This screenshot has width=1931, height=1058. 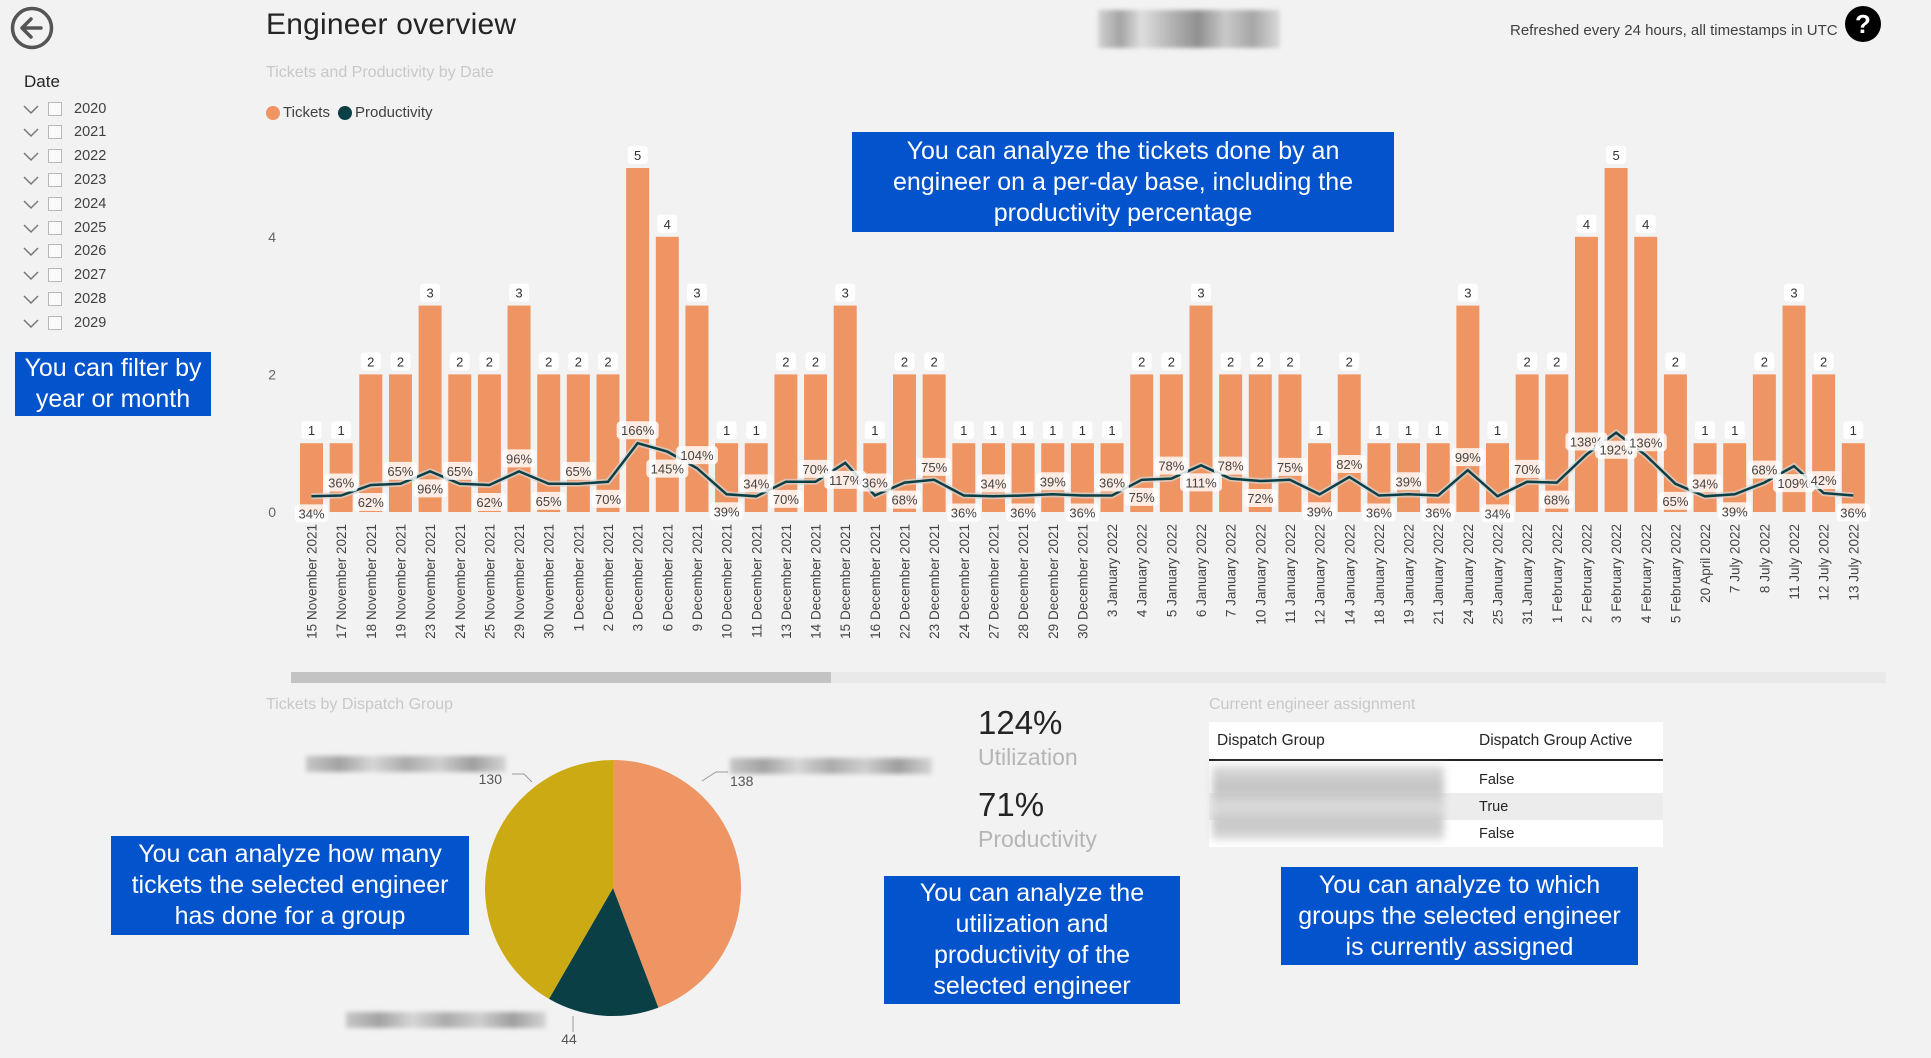 I want to click on year-filter-2021: 2021, so click(x=64, y=132).